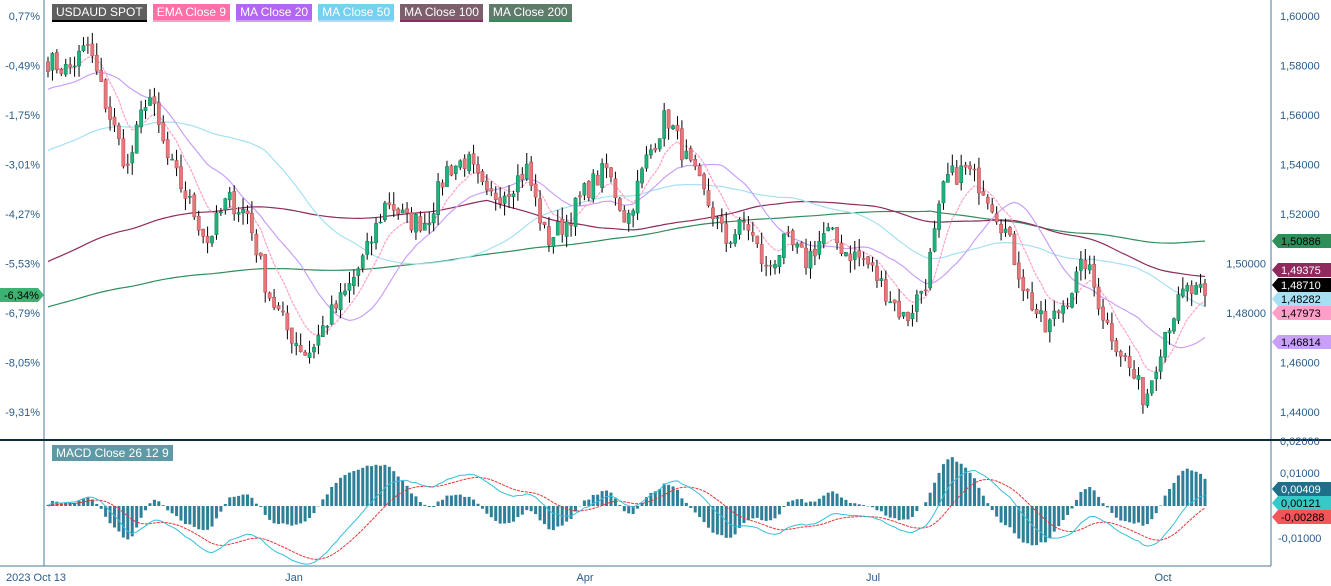 The height and width of the screenshot is (586, 1331). I want to click on last-value-tag: 1,46814, so click(1301, 342).